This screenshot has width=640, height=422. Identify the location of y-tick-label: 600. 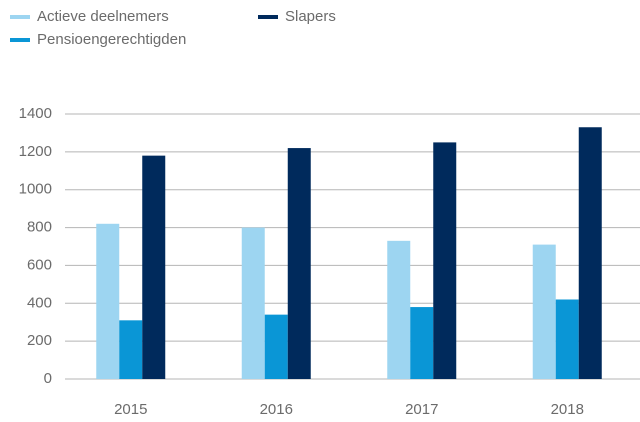
(39, 264).